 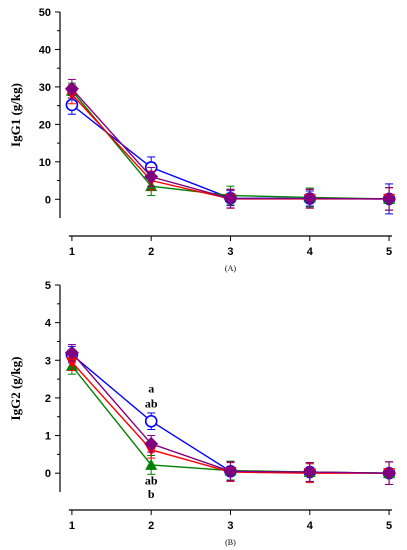 What do you see at coordinates (230, 268) in the screenshot?
I see `panel-label: (A)` at bounding box center [230, 268].